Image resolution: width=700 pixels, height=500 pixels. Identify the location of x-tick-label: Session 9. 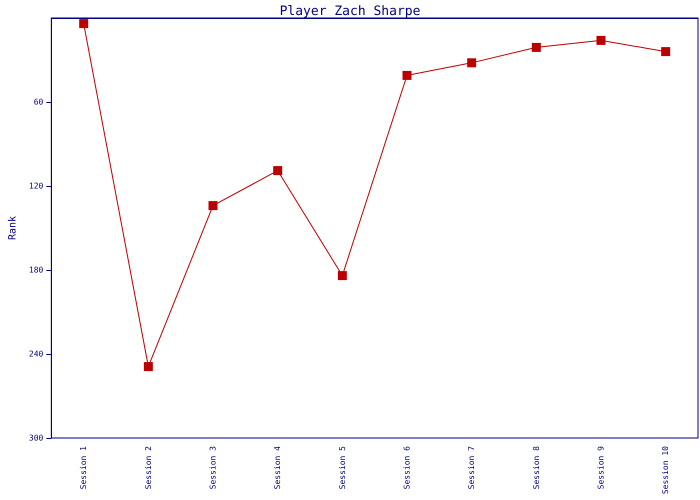
(601, 468).